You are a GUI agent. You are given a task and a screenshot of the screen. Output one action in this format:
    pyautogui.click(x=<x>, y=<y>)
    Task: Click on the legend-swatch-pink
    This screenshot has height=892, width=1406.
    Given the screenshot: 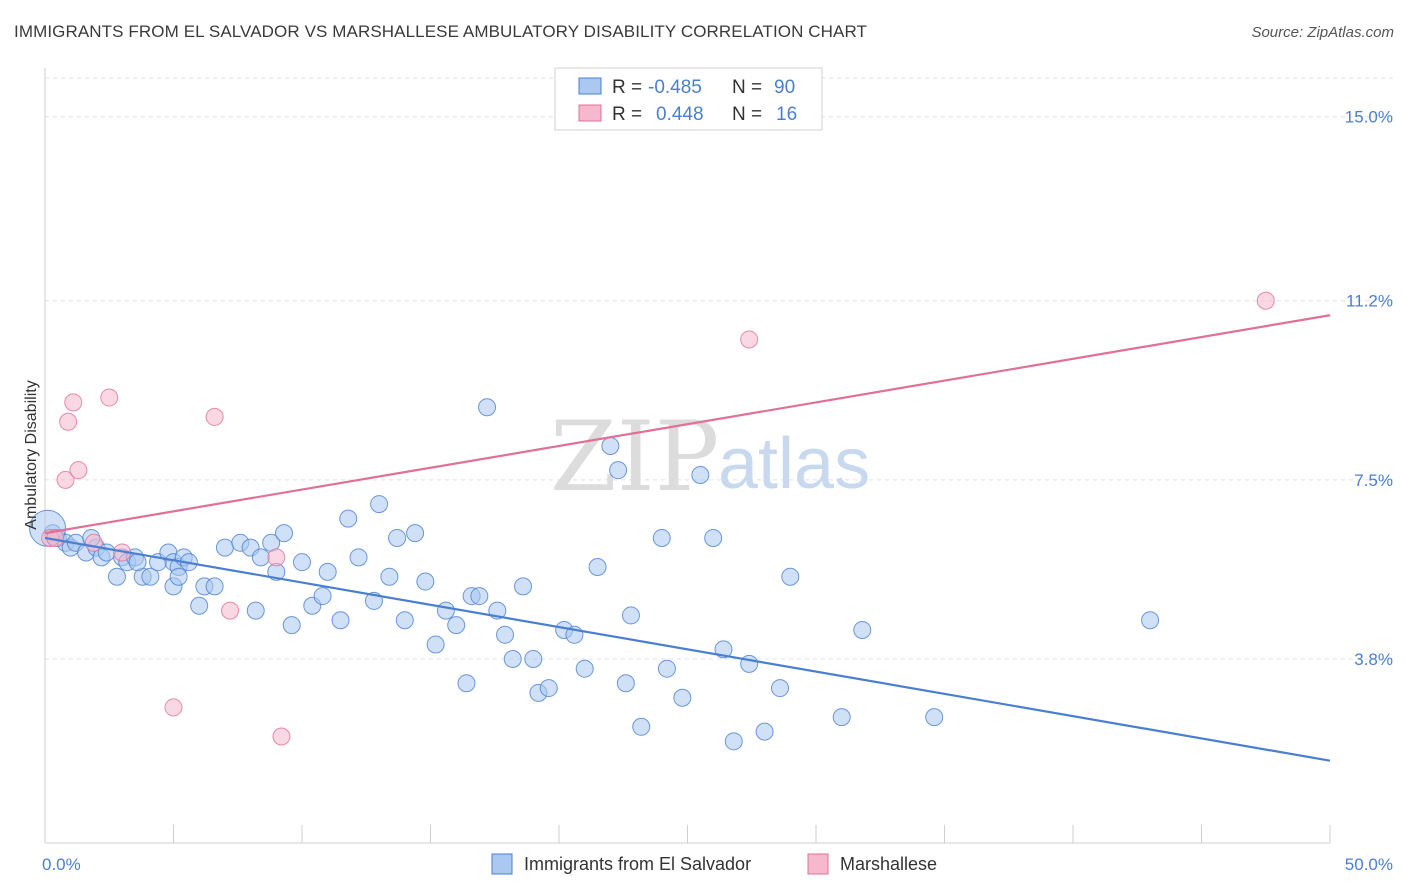 What is the action you would take?
    pyautogui.click(x=590, y=113)
    